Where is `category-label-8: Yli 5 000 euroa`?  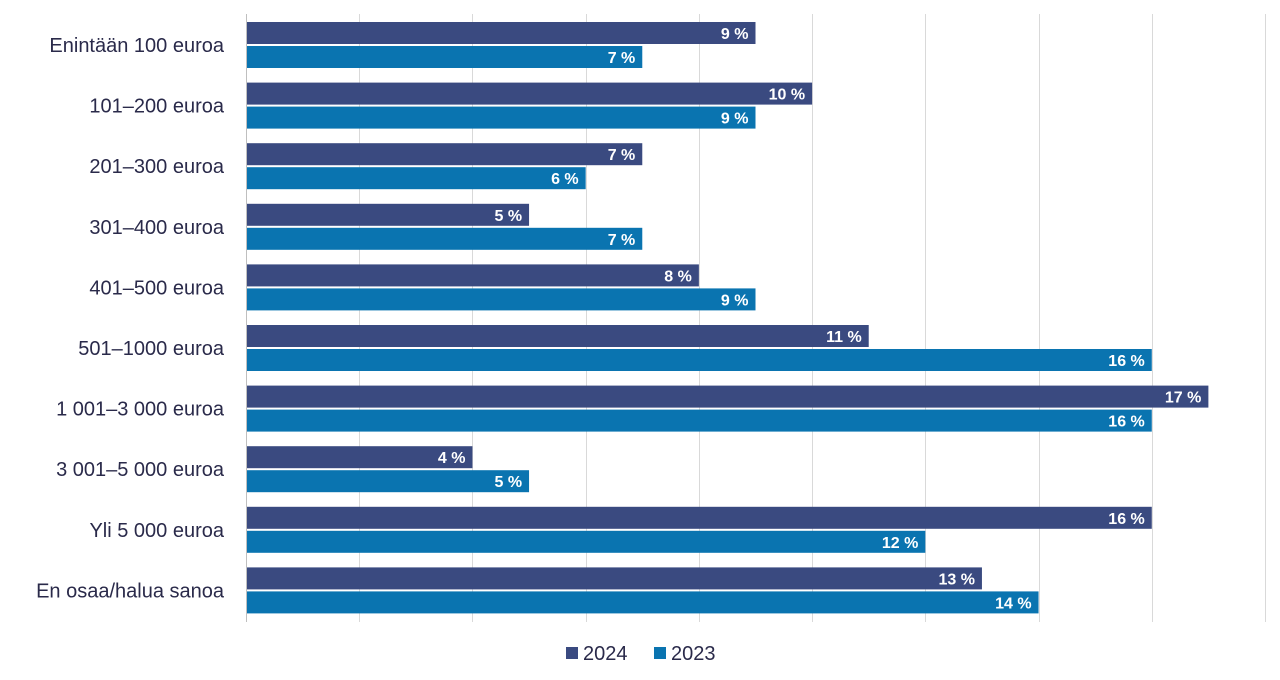
category-label-8: Yli 5 000 euroa is located at coordinates (156, 531).